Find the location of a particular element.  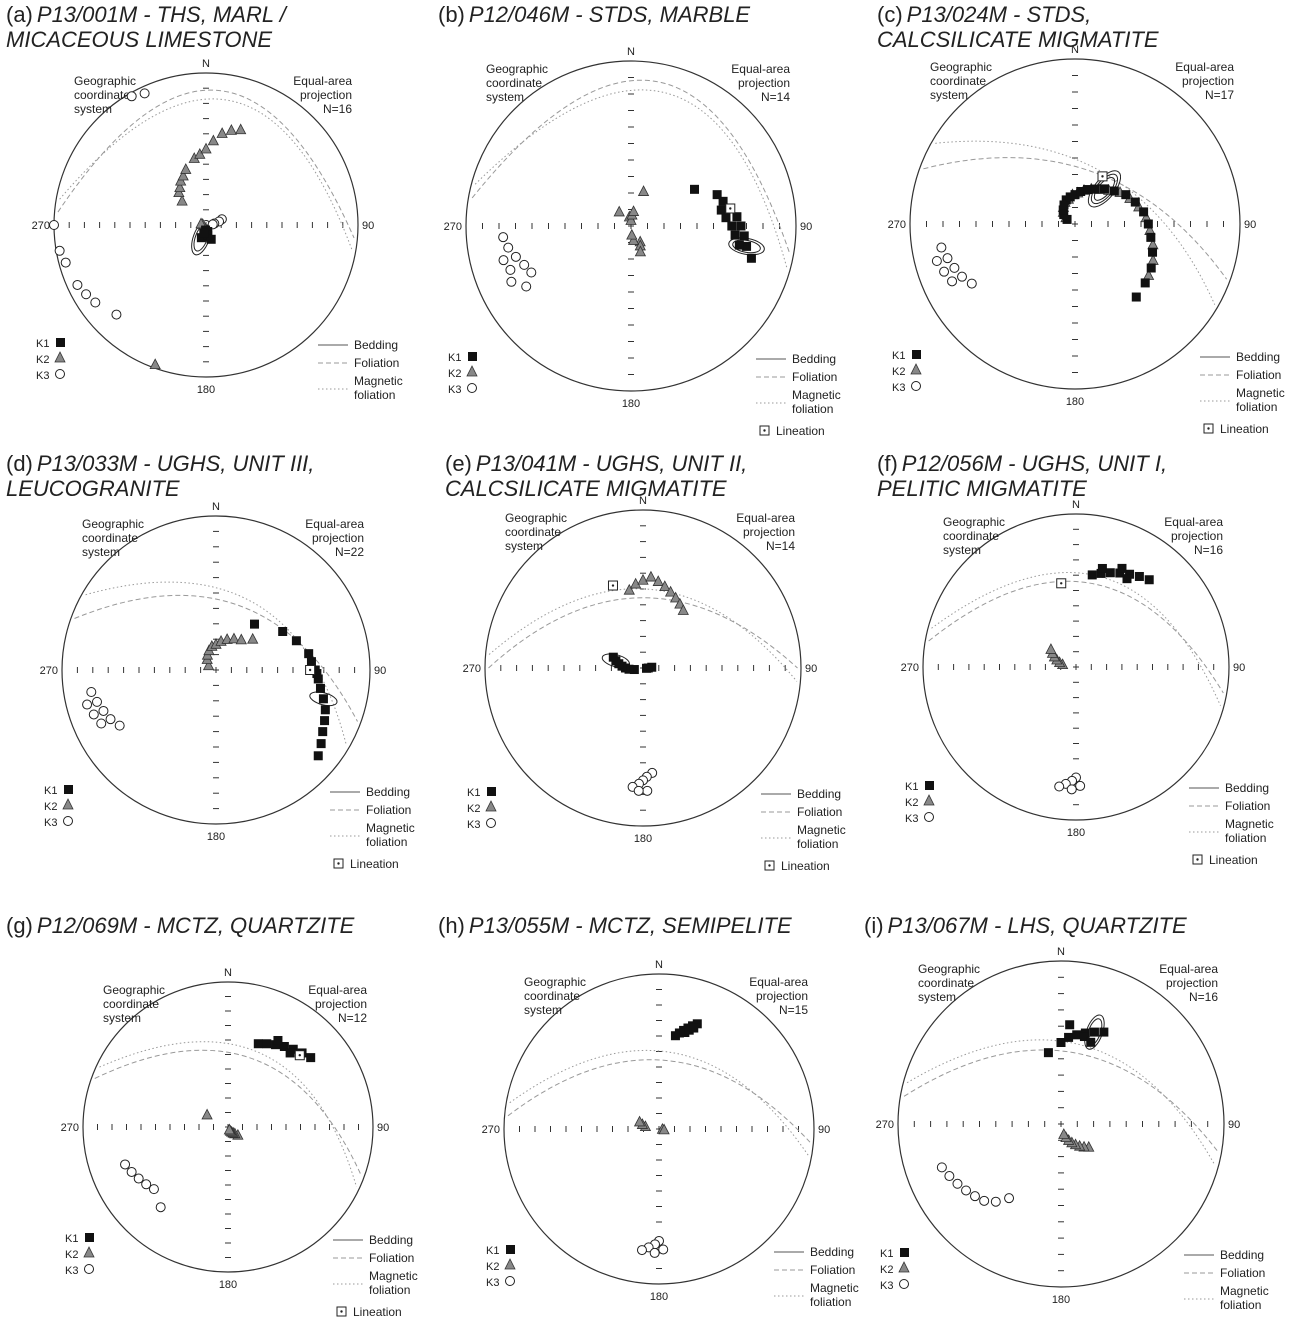

south-label: 180 is located at coordinates (216, 837).